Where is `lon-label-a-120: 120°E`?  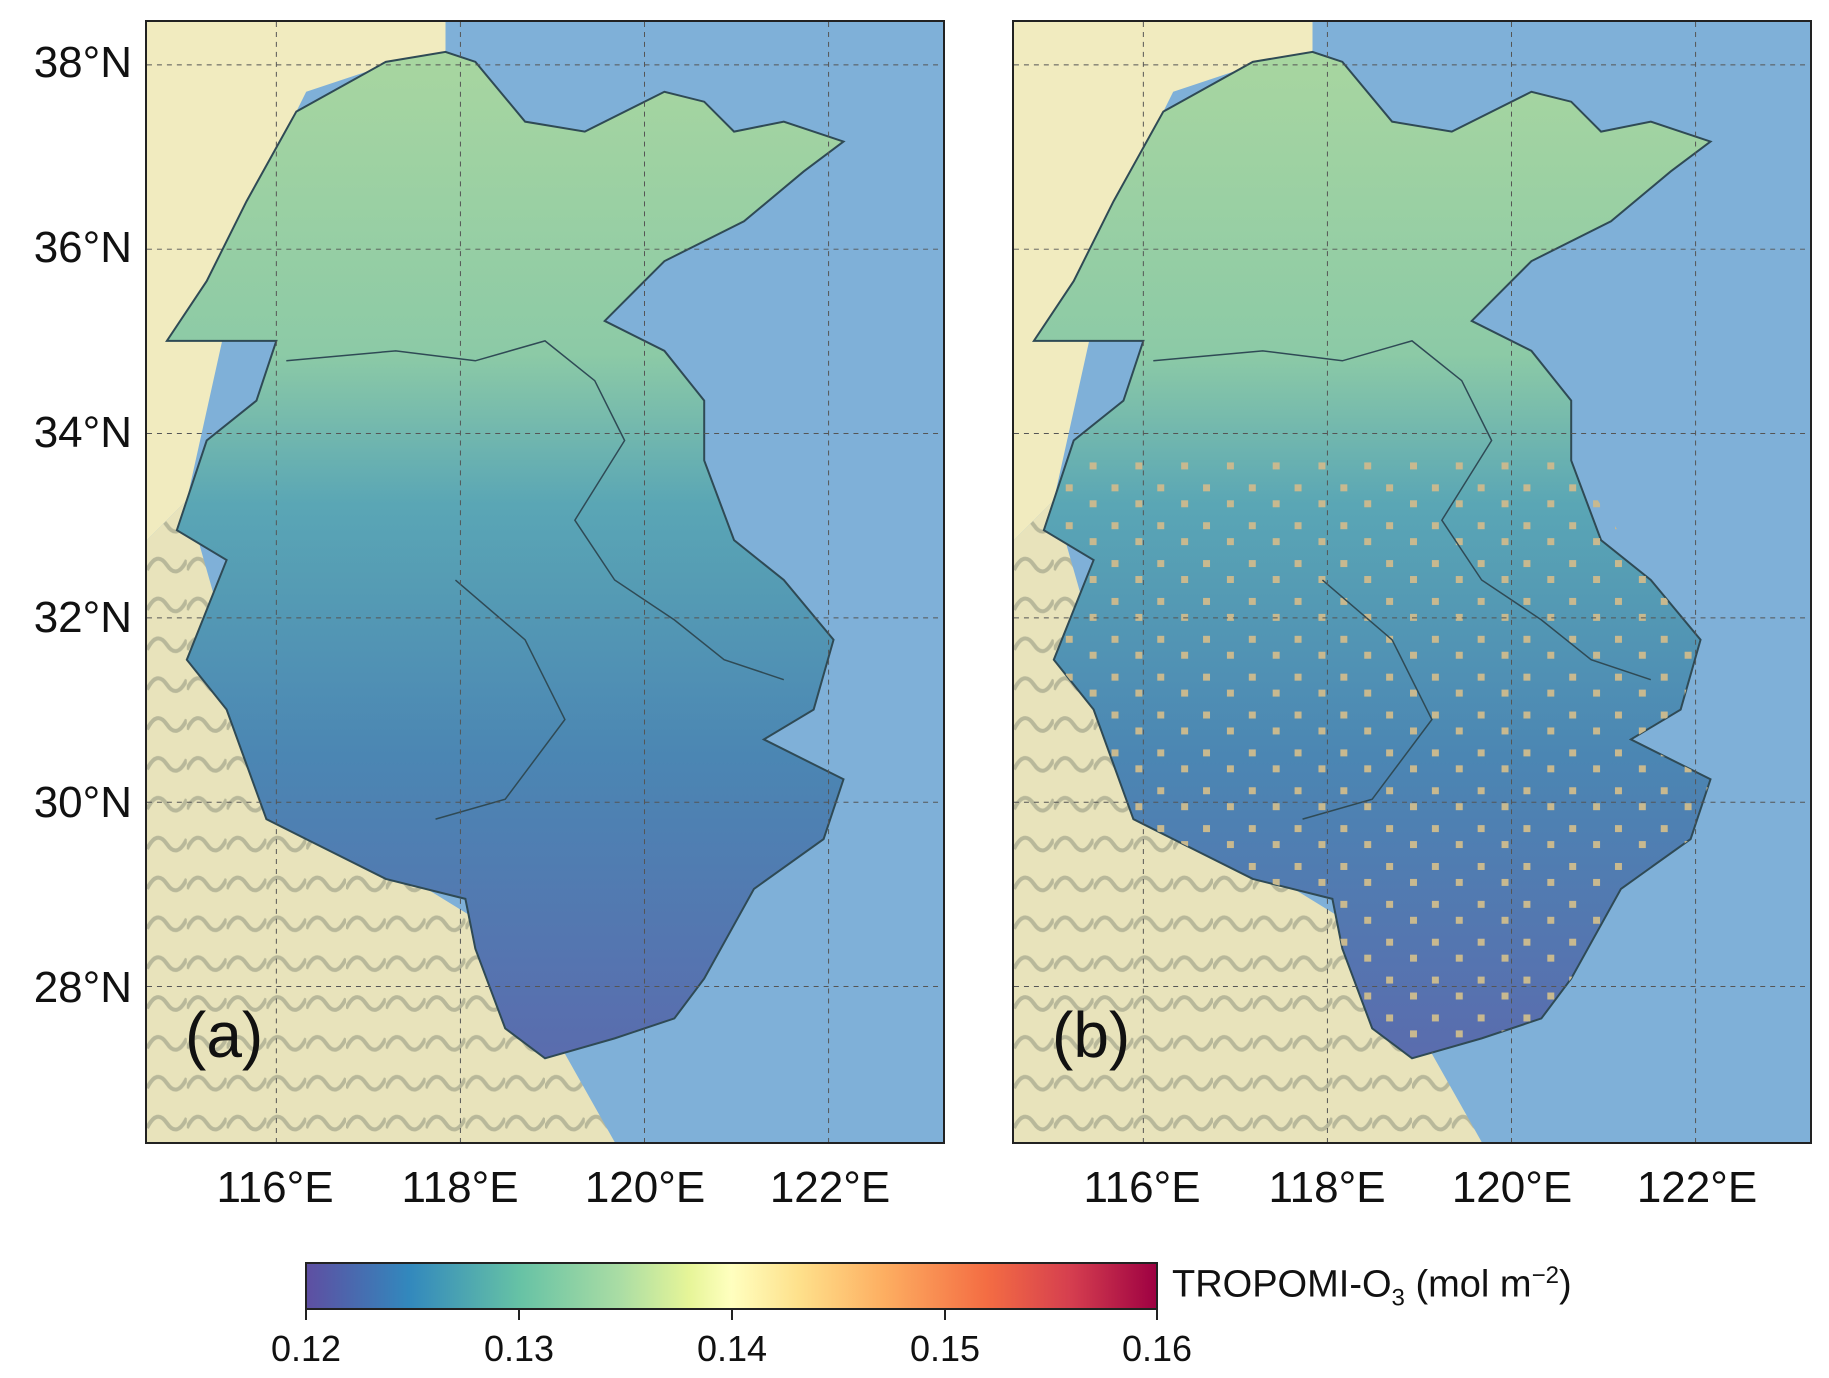 lon-label-a-120: 120°E is located at coordinates (645, 1187).